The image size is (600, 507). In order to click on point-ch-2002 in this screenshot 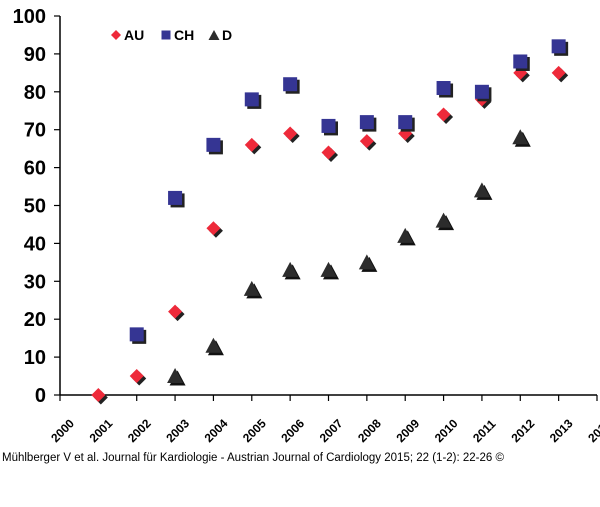, I will do `click(136, 334)`.